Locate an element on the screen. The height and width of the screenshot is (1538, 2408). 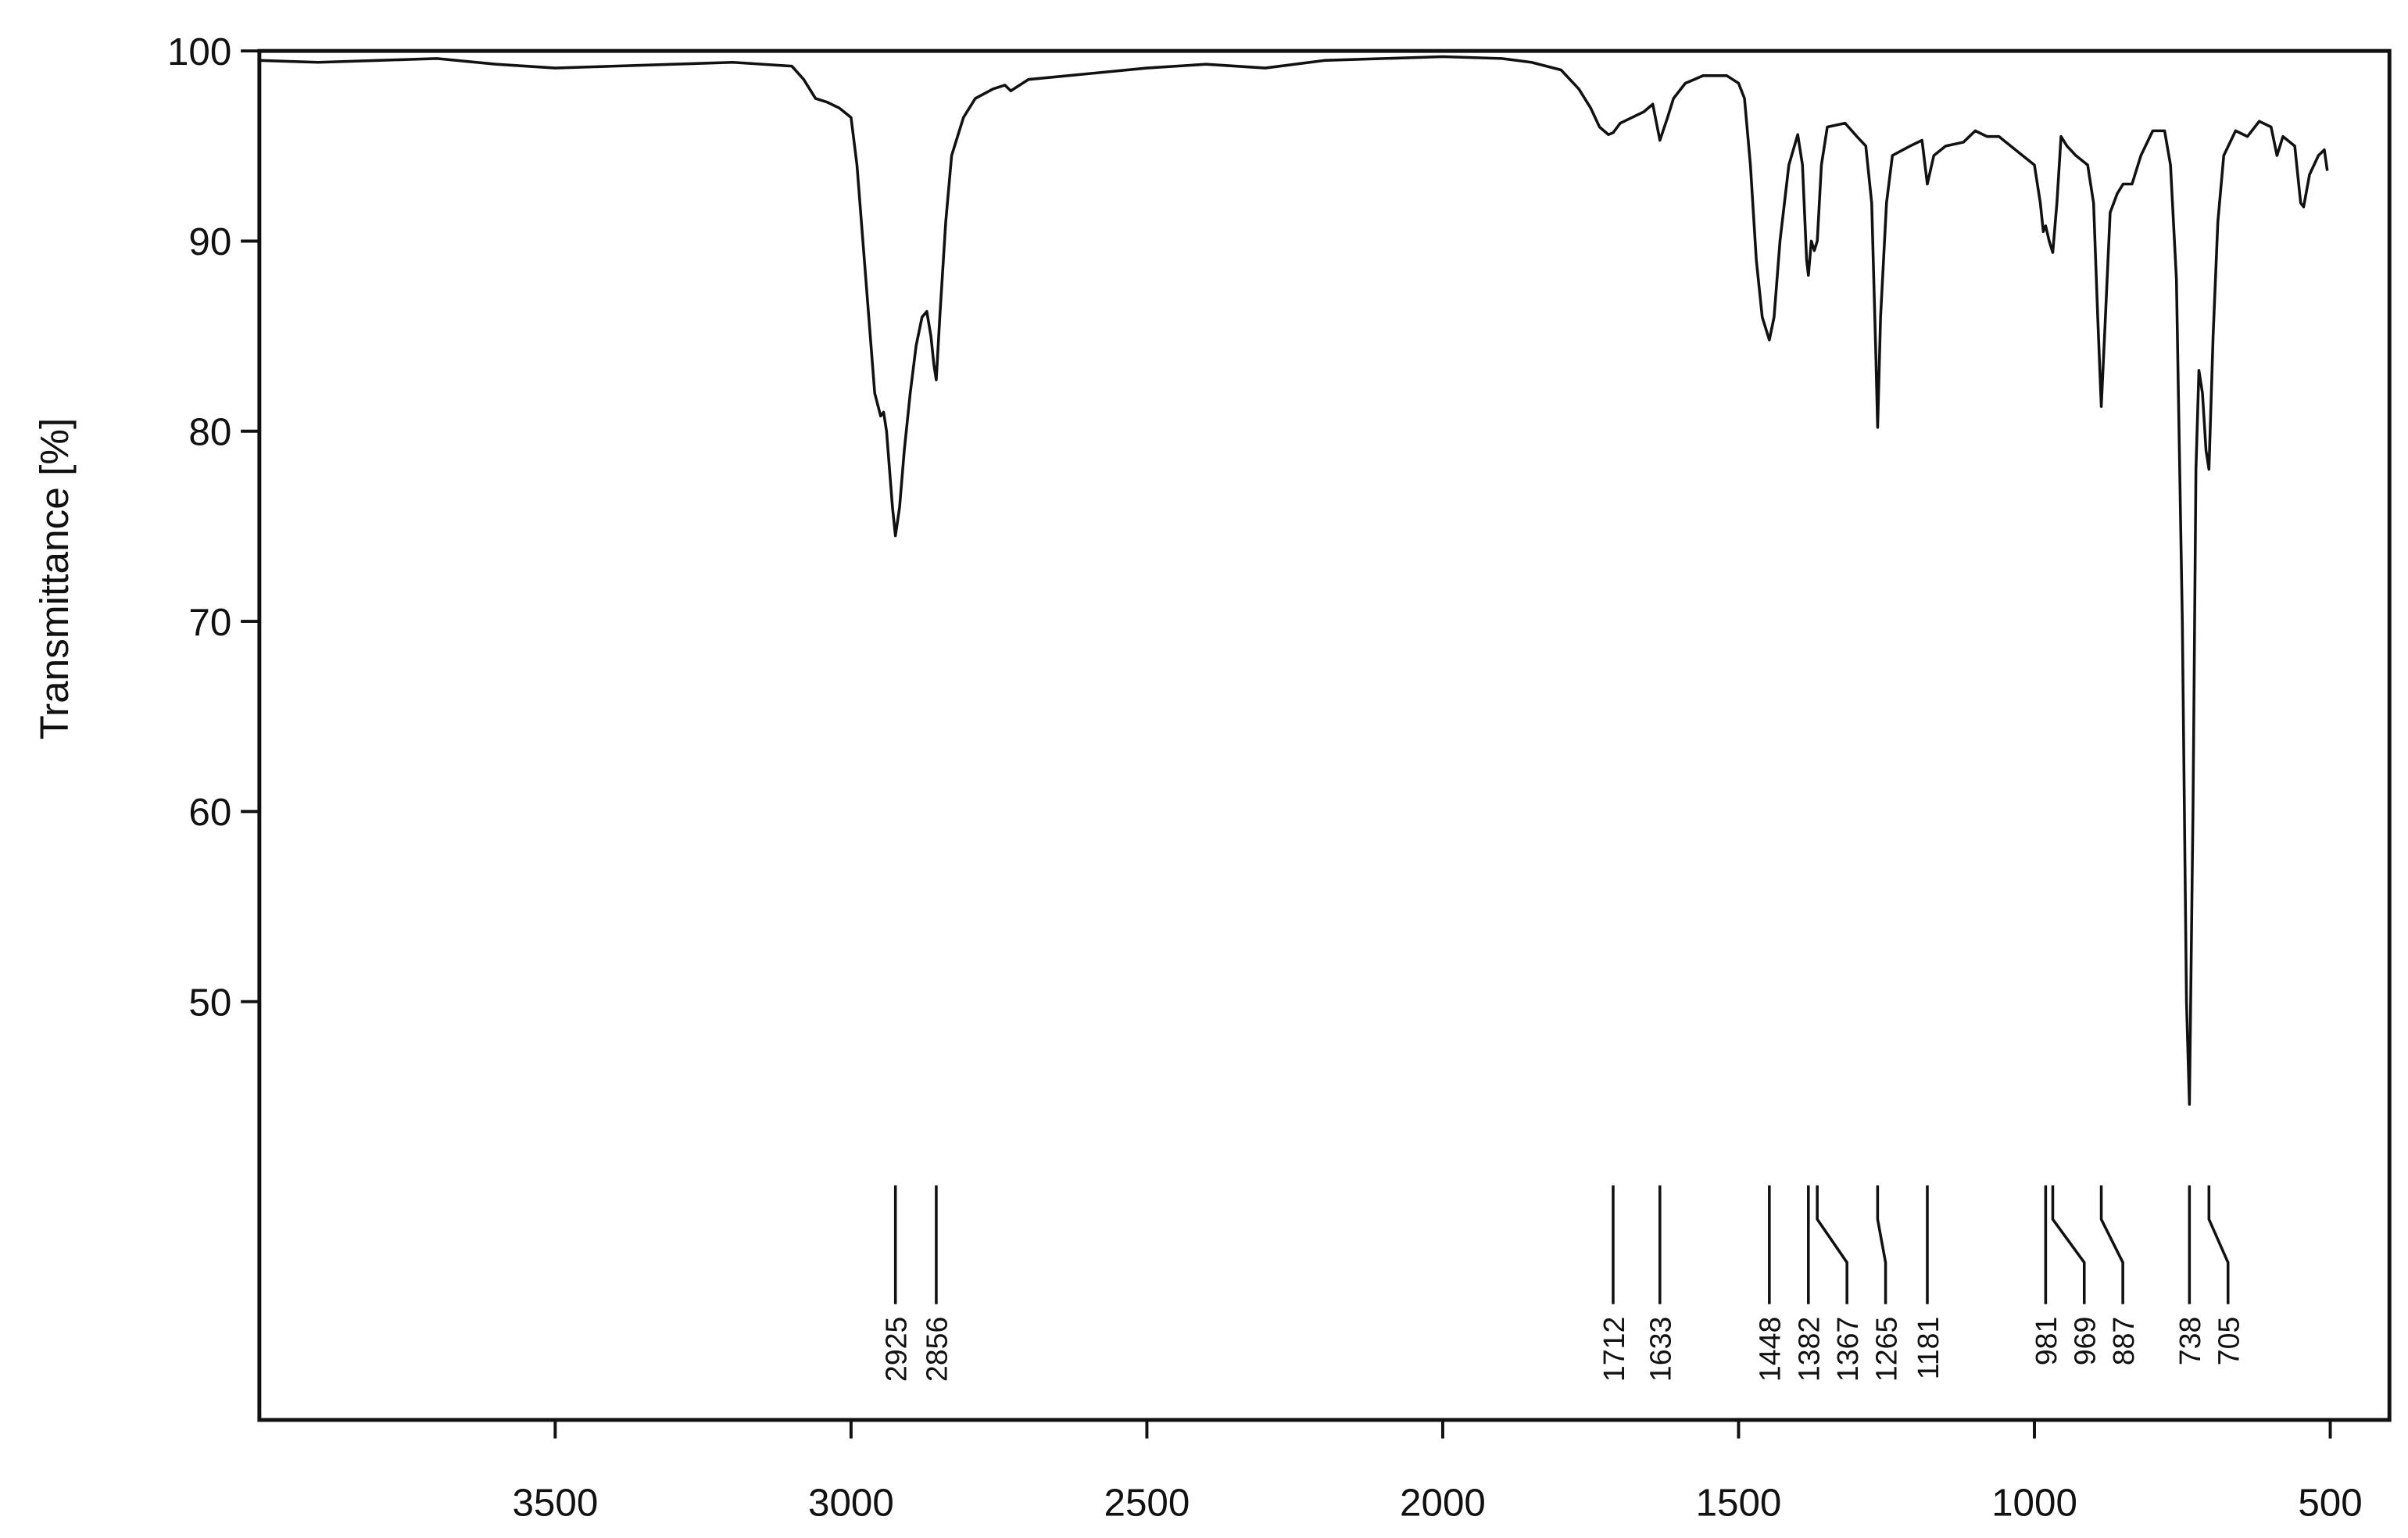
peak-label: 981 is located at coordinates (2046, 1341).